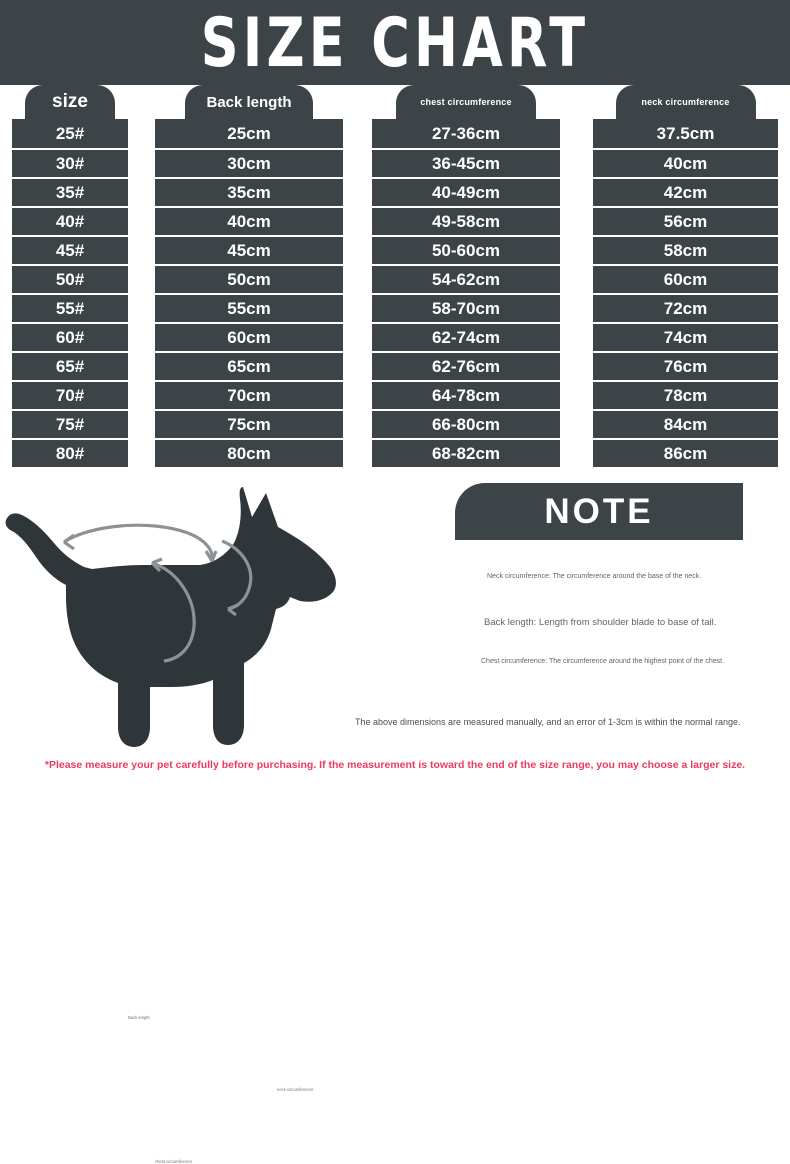 This screenshot has height=1164, width=790. Describe the element at coordinates (70, 337) in the screenshot. I see `table-cell: 60#` at that location.